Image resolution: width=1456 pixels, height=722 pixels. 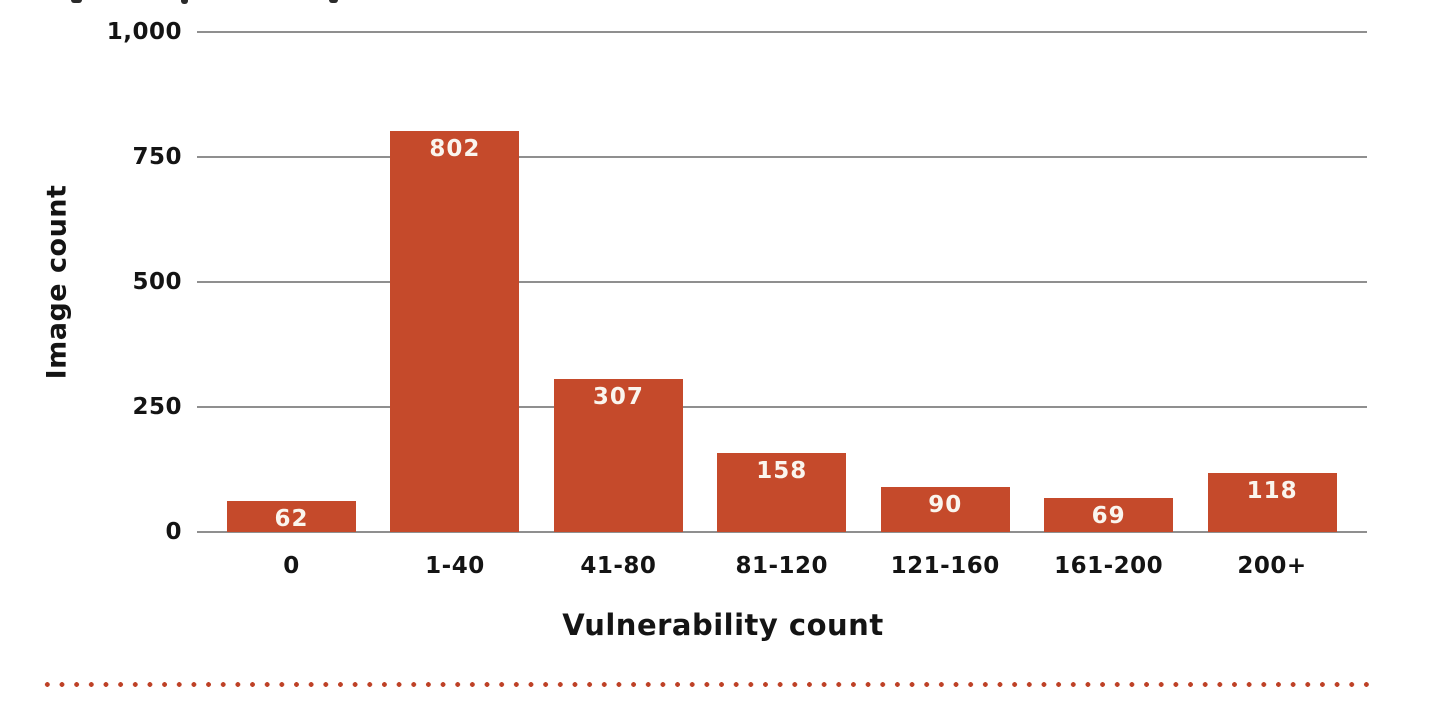 What do you see at coordinates (157, 407) in the screenshot?
I see `y-axis-tick-label: 250` at bounding box center [157, 407].